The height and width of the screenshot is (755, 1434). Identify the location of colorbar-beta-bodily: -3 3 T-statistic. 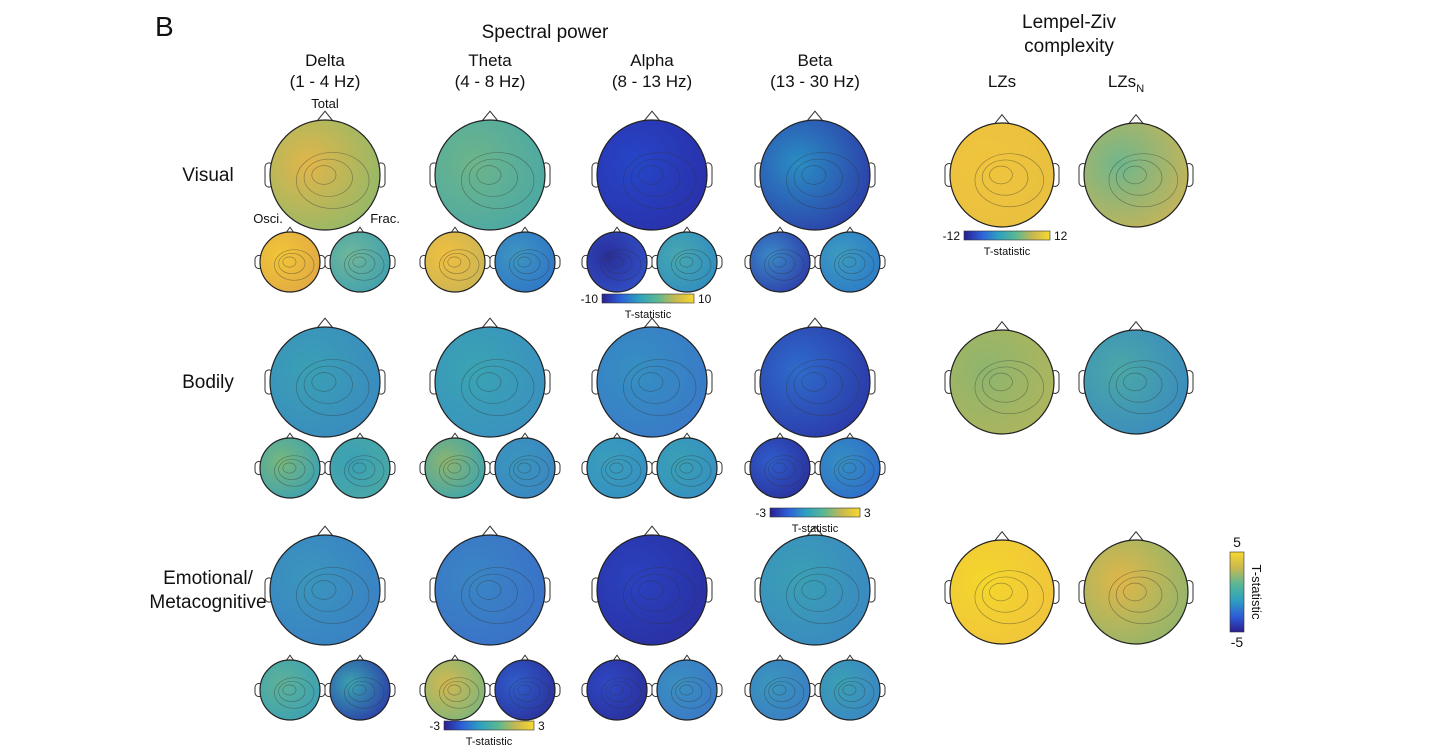
(813, 520).